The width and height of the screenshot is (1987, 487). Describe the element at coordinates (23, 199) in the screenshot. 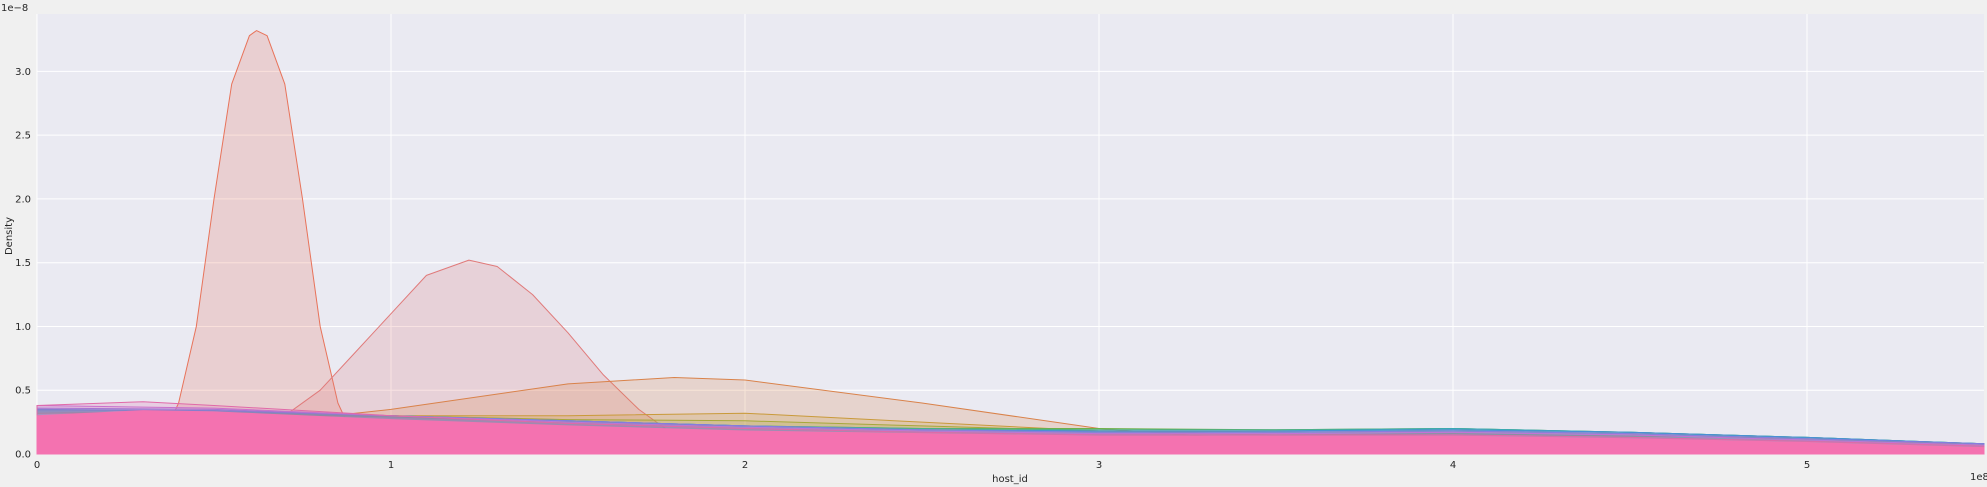

I see `y-tick-label: 2.0` at that location.